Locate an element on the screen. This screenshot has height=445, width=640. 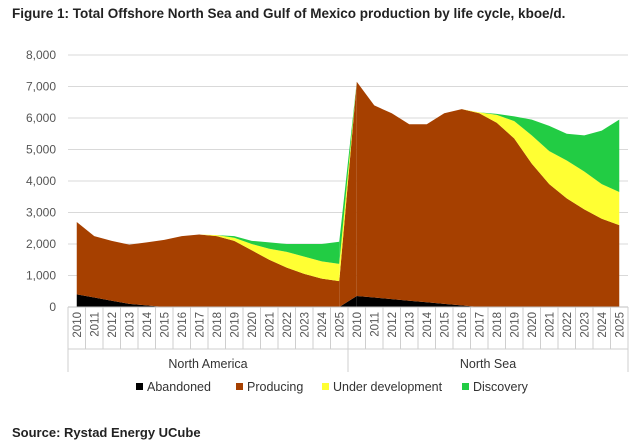
area-under-development-join is located at coordinates (348, 181).